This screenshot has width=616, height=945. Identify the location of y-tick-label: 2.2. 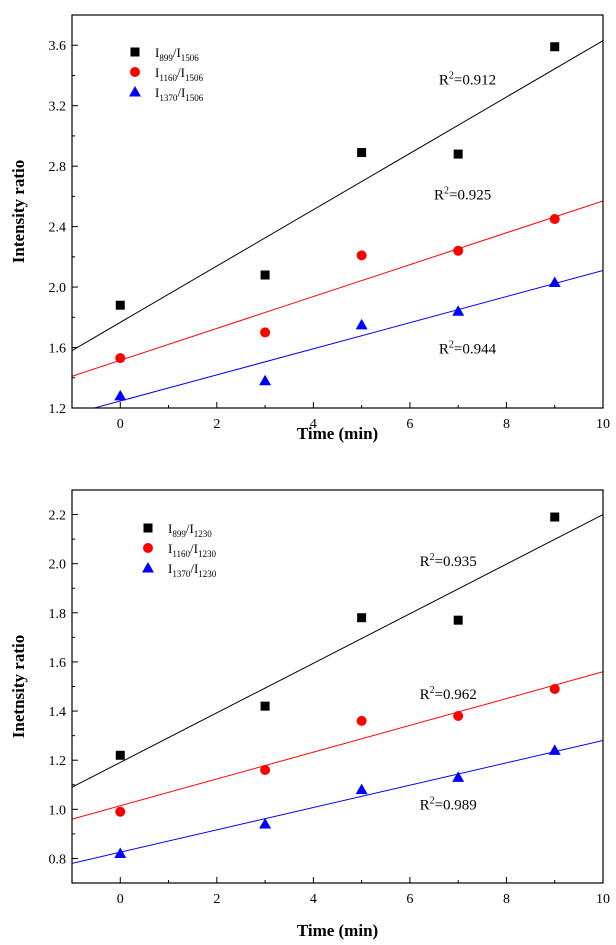
(58, 516).